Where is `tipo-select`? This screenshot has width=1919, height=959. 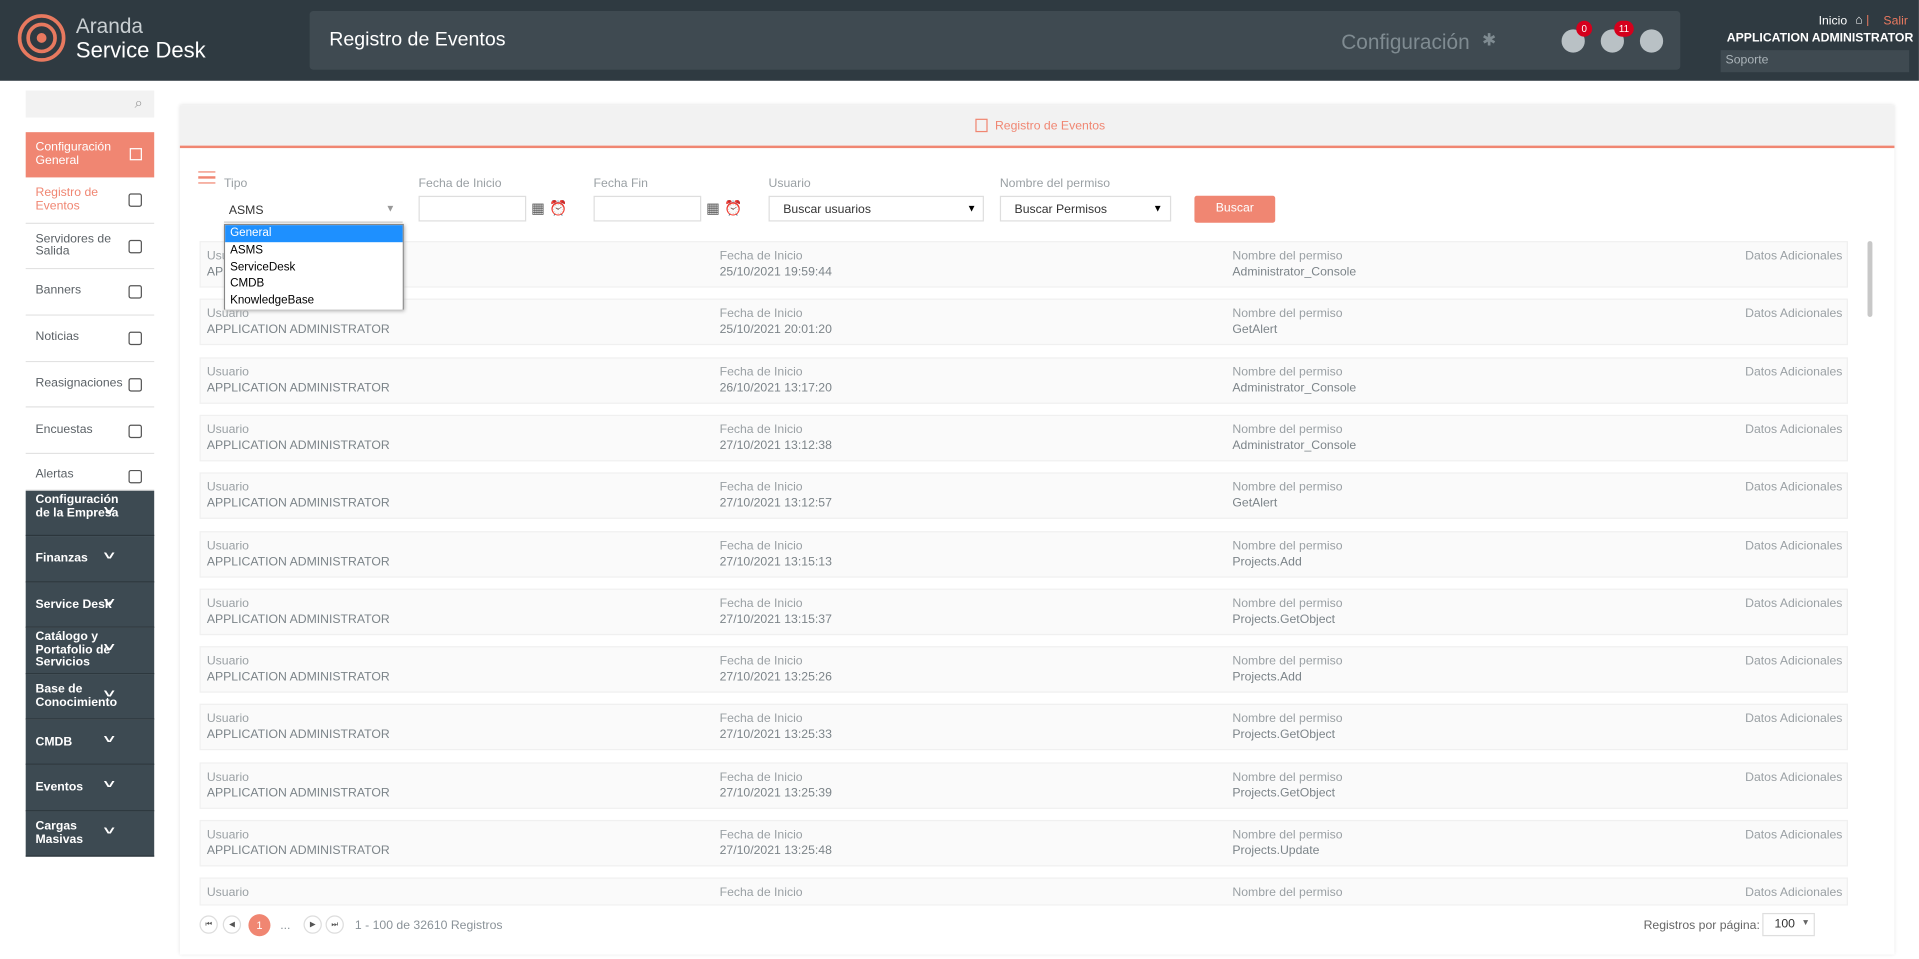
tipo-select is located at coordinates (313, 209).